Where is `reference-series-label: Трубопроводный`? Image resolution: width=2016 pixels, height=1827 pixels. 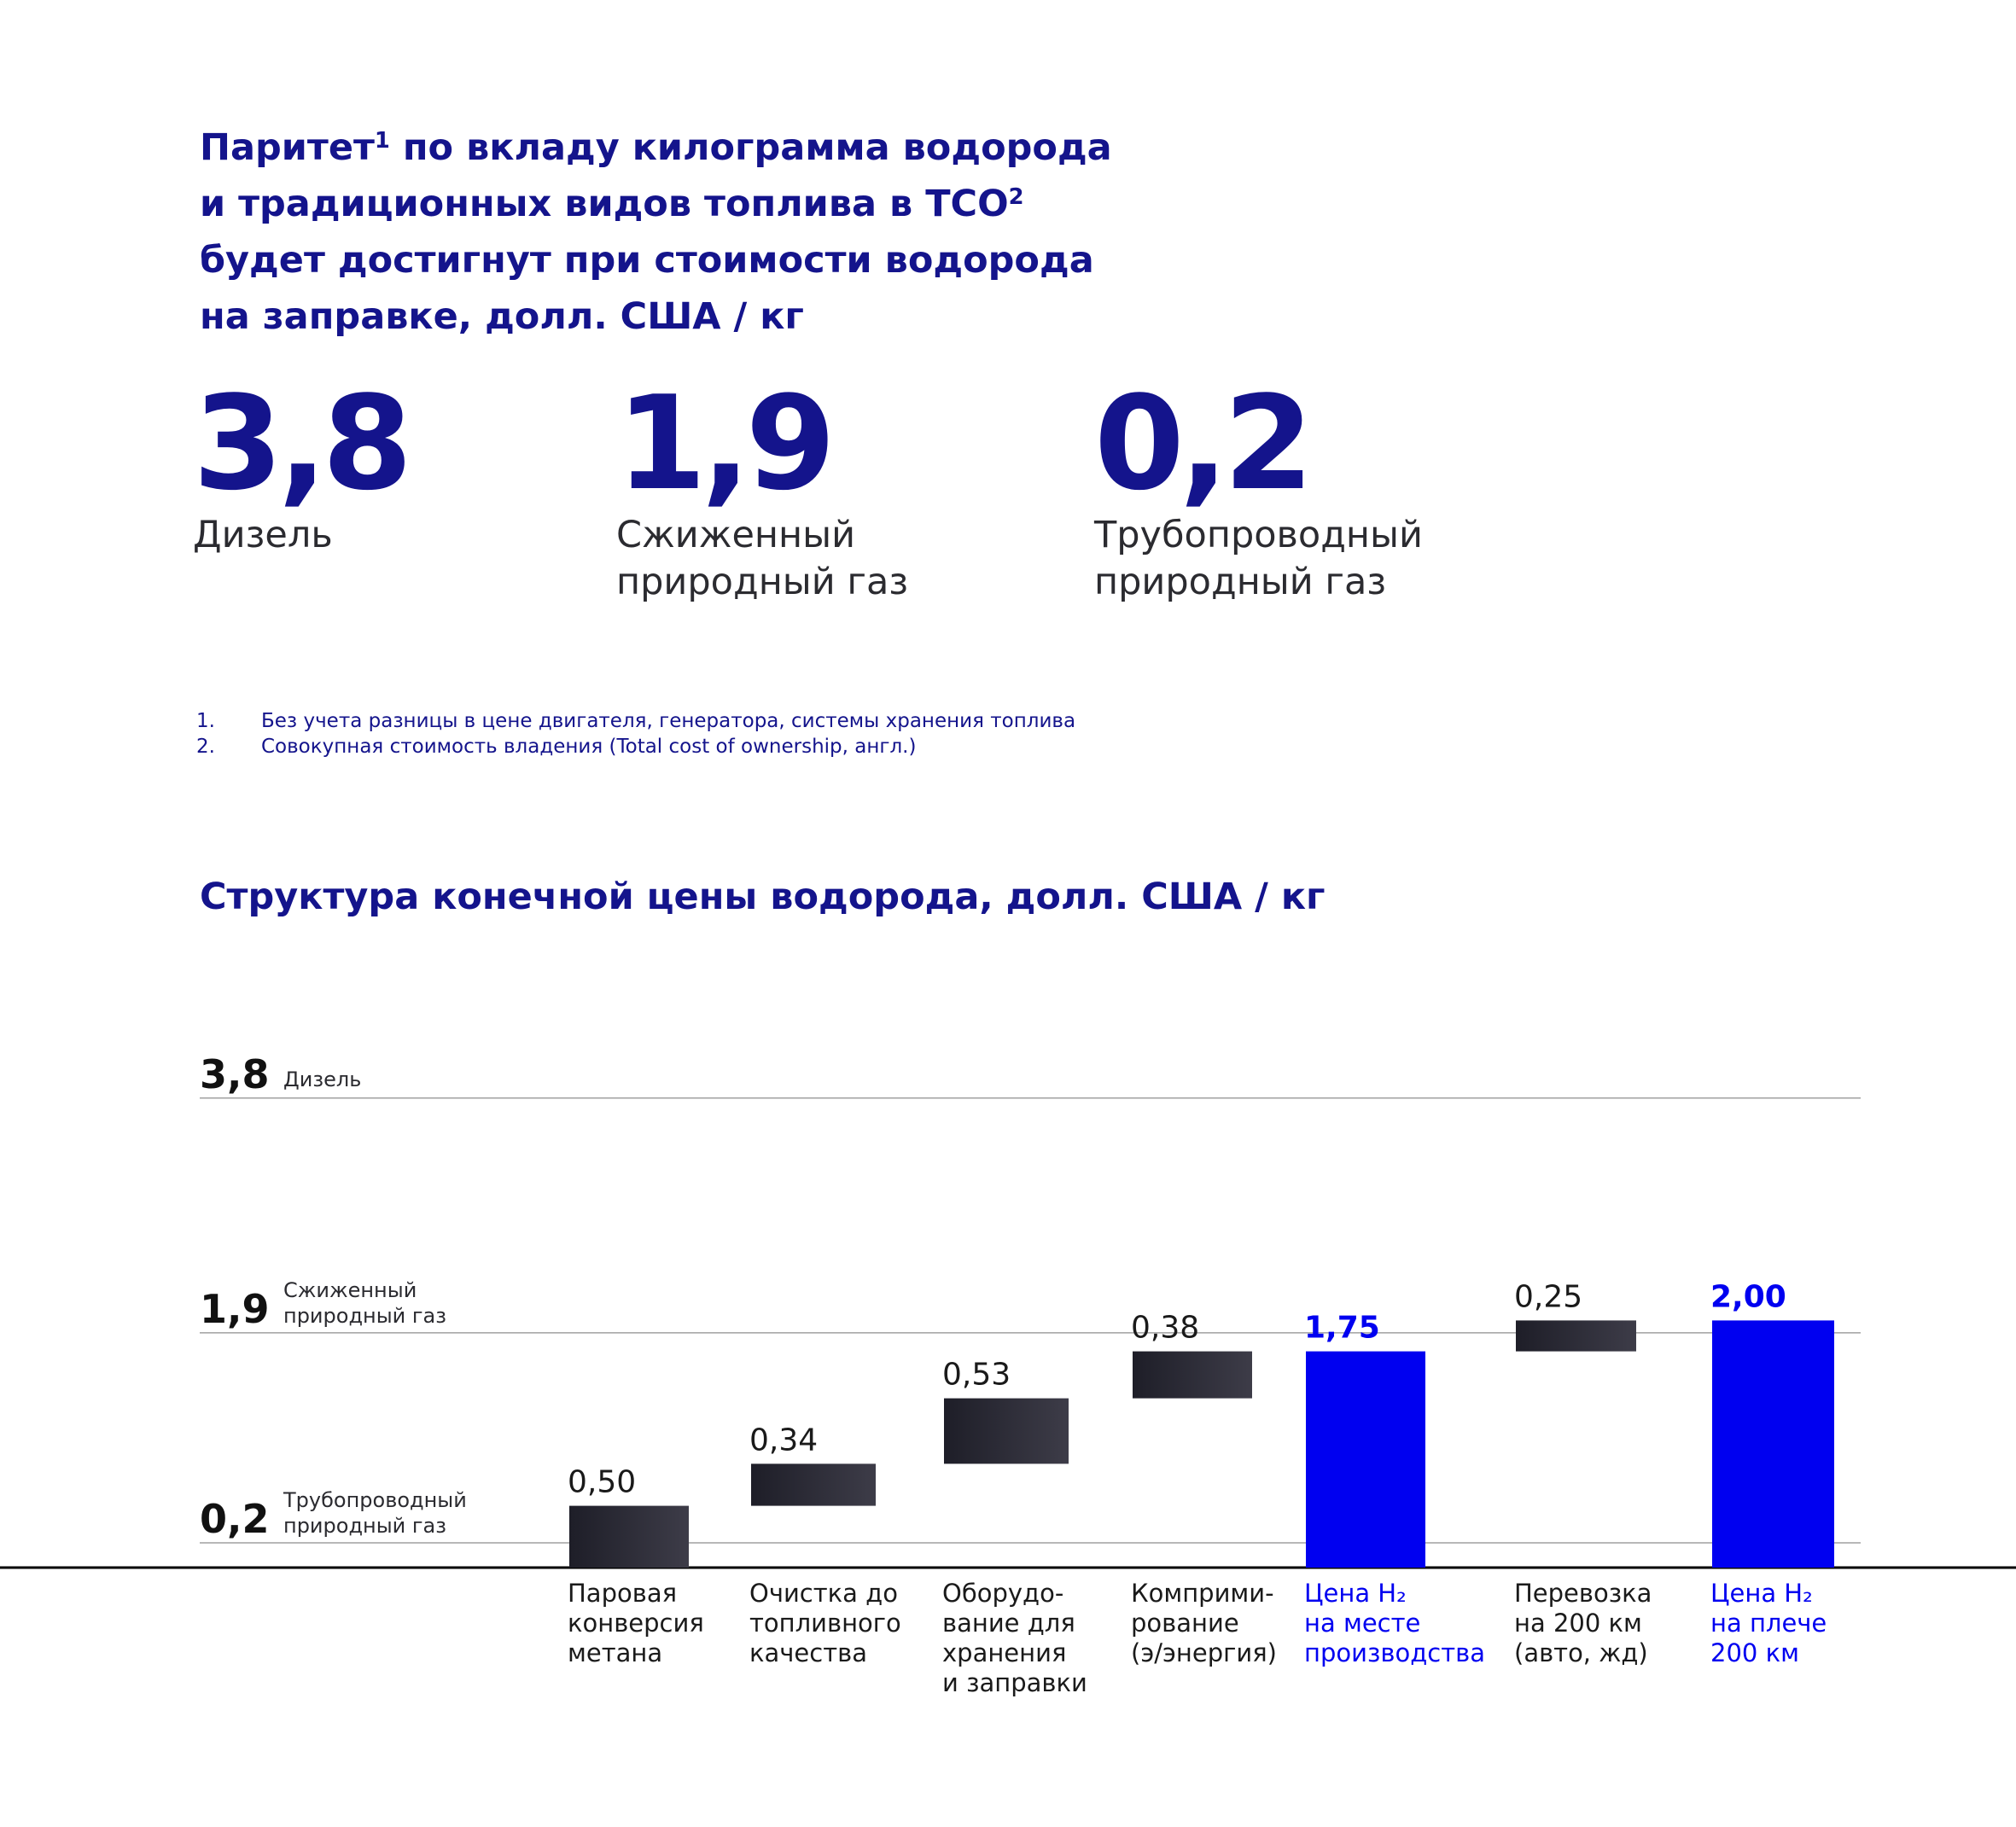
reference-series-label: Трубопроводный is located at coordinates (375, 1500).